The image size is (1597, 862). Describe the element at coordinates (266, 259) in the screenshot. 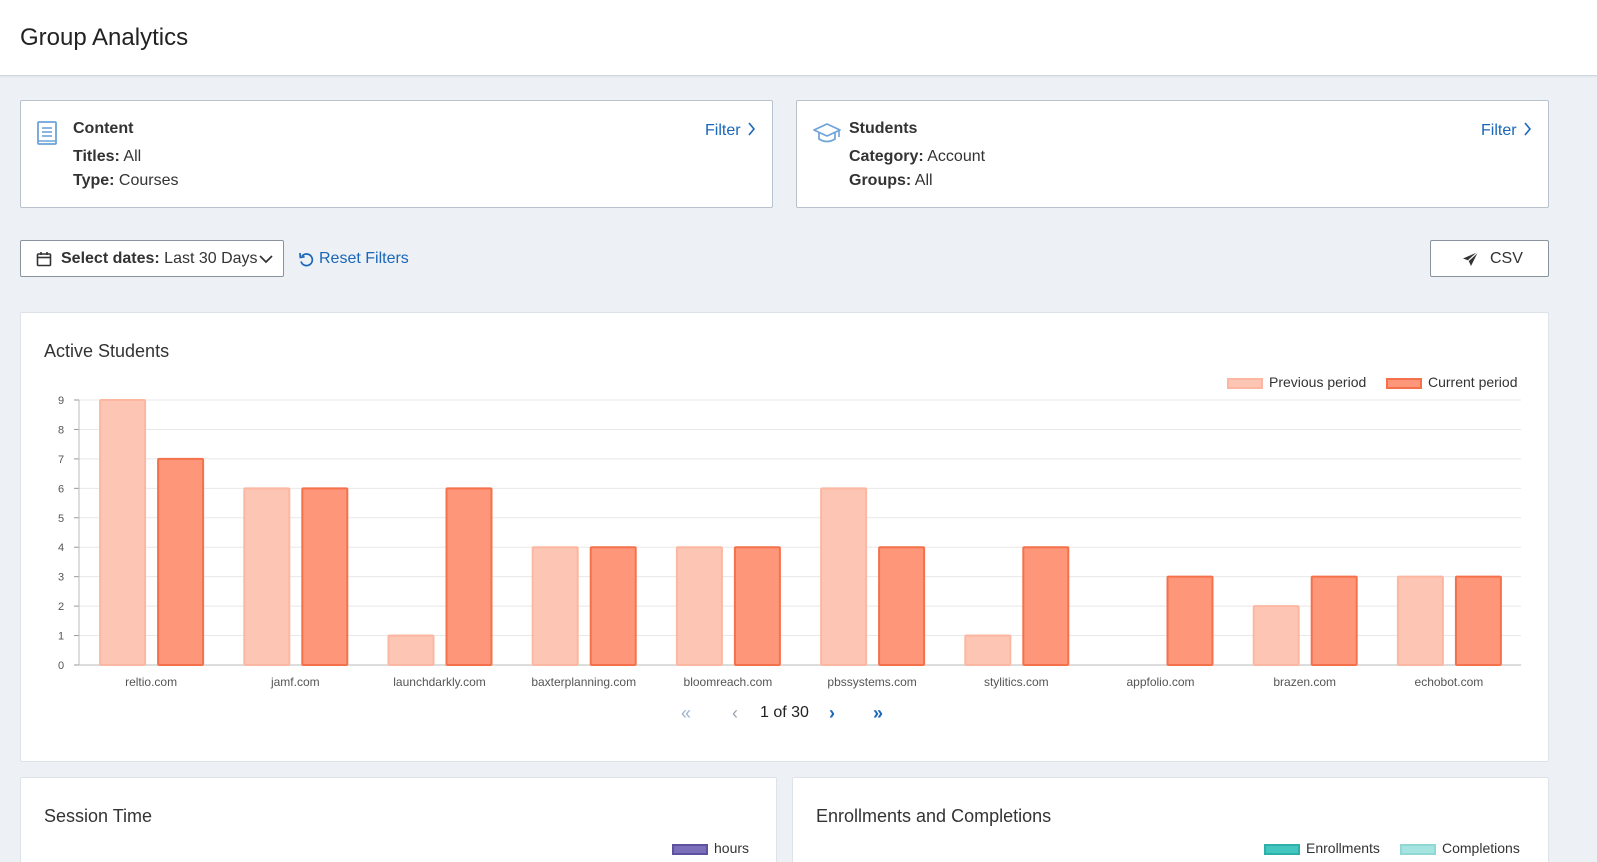

I see `chevron-down-icon` at that location.